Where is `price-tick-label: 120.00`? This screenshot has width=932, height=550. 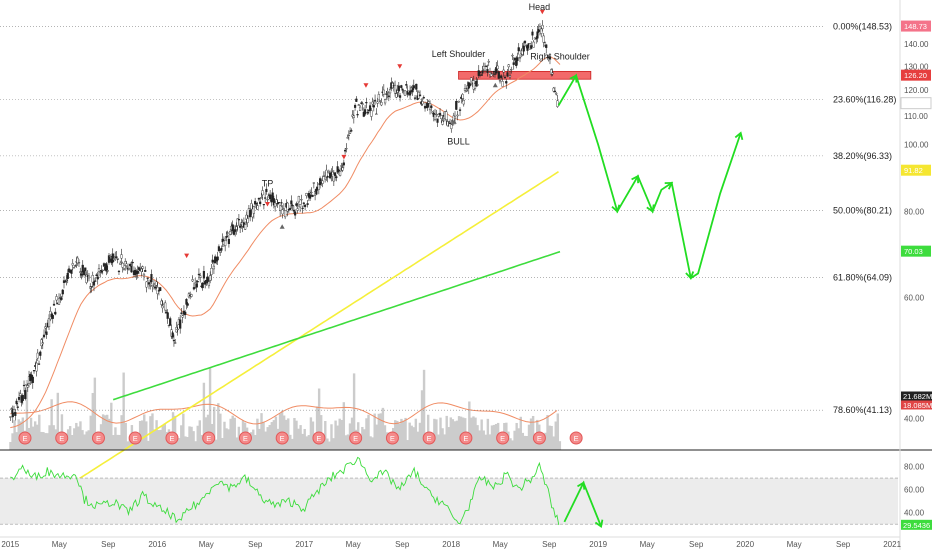
price-tick-label: 120.00 is located at coordinates (916, 90).